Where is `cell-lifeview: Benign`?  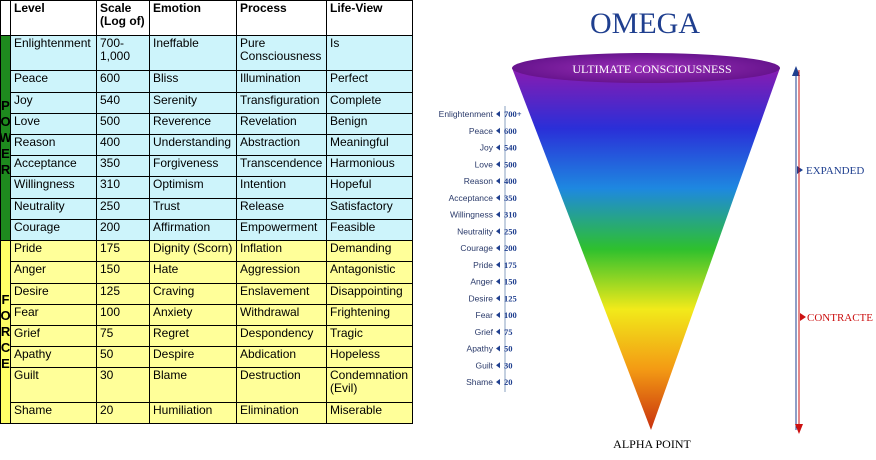
cell-lifeview: Benign is located at coordinates (369, 124).